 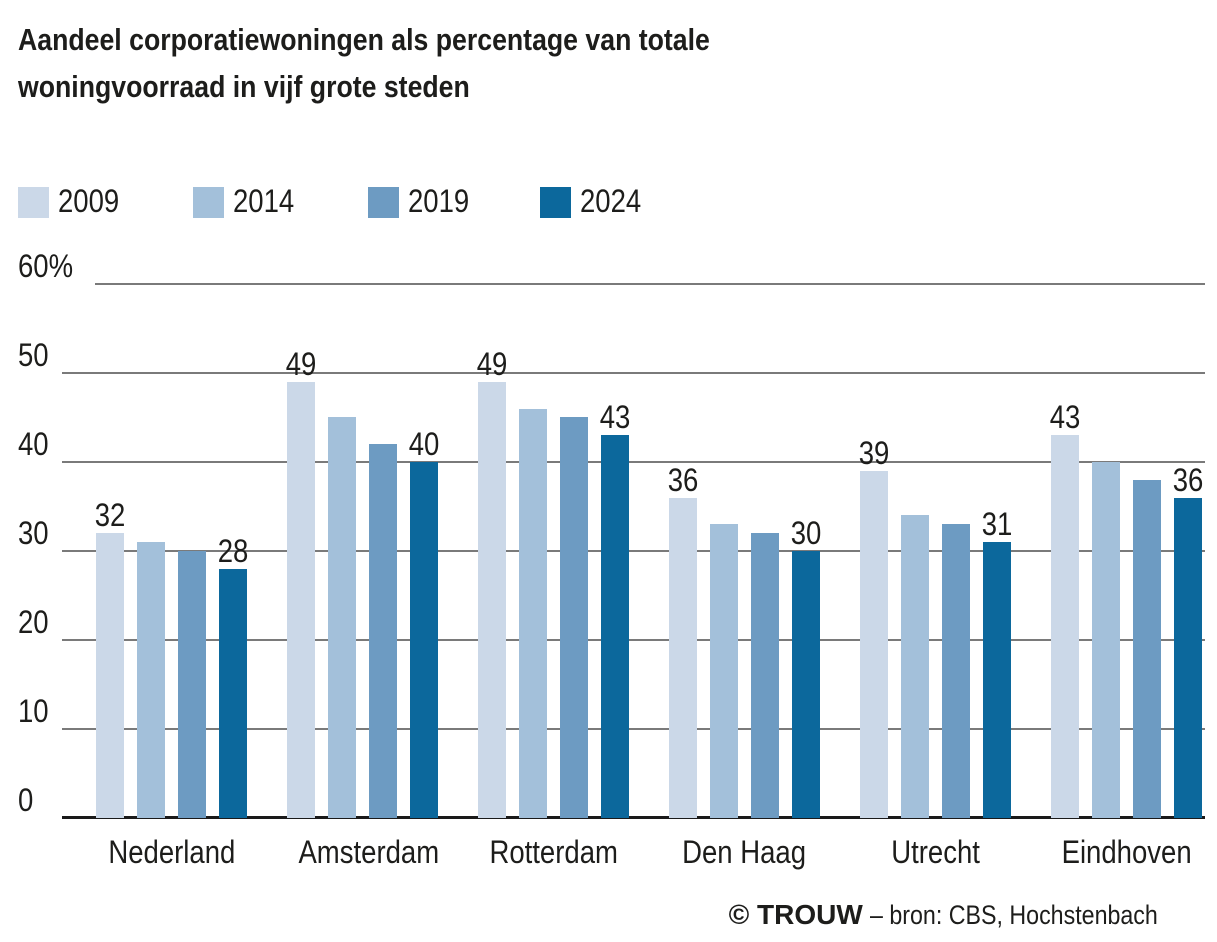 What do you see at coordinates (611, 201) in the screenshot?
I see `legend-label: 2024` at bounding box center [611, 201].